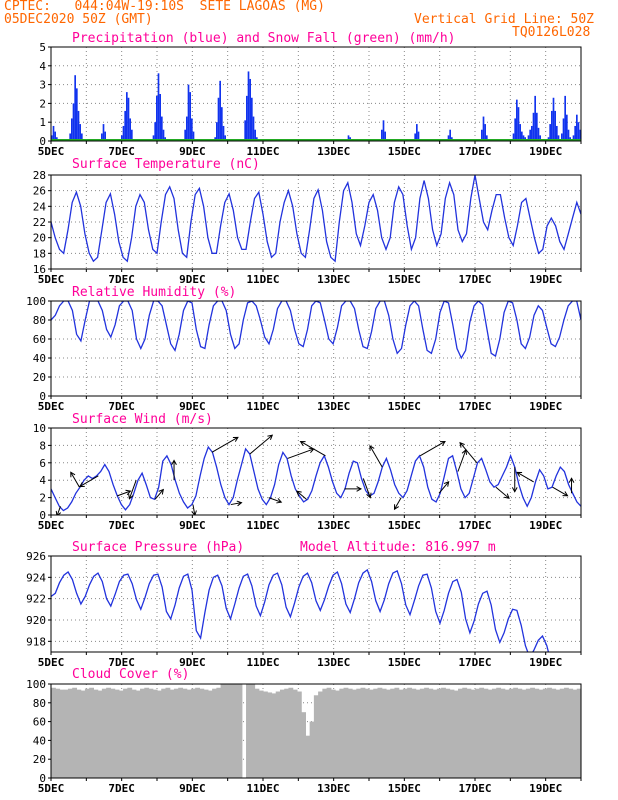  Describe the element at coordinates (504, 19) in the screenshot. I see `header-grid-line: Vertical Grid Line: 50Z` at that location.